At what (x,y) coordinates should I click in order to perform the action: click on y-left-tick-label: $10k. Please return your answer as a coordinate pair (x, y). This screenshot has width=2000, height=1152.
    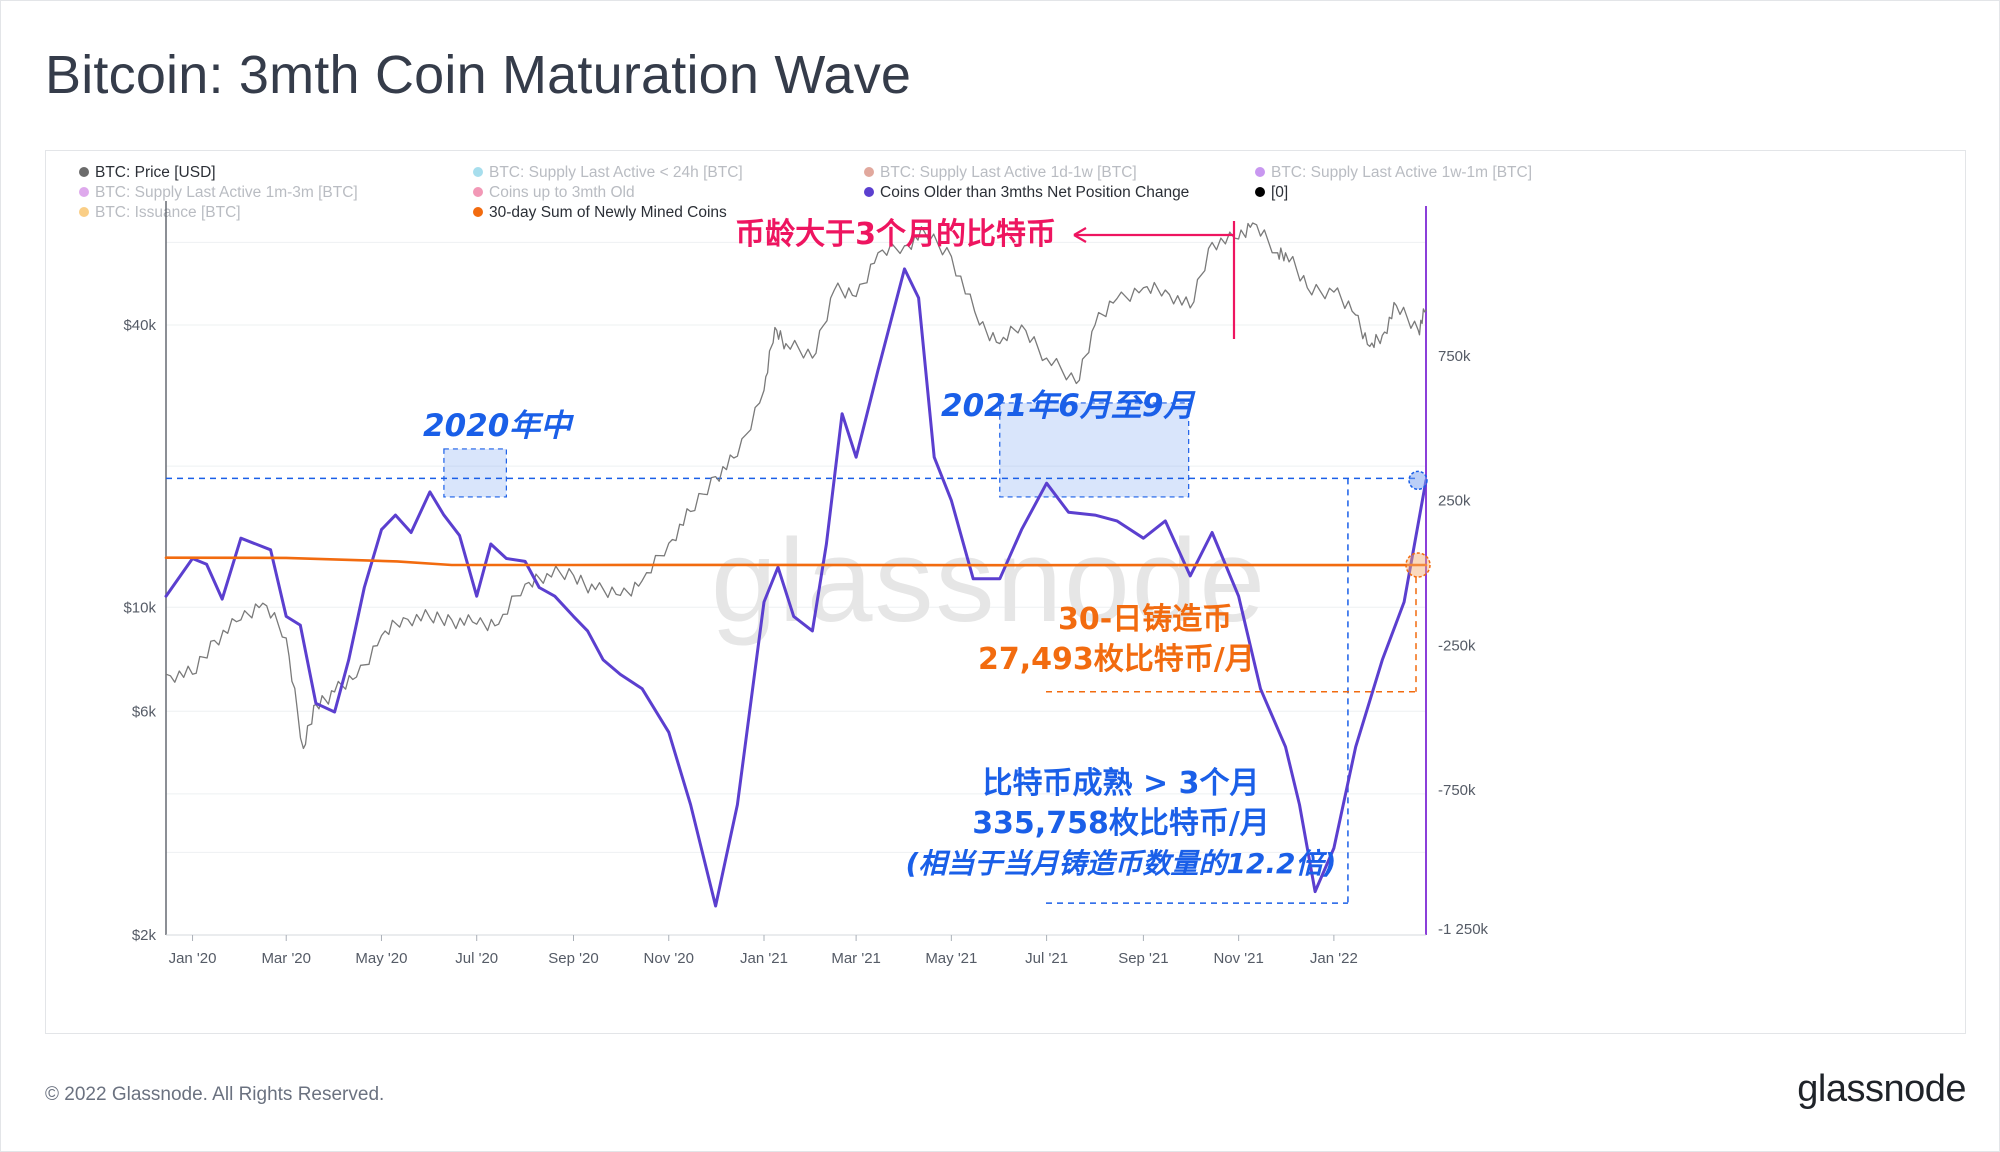
    Looking at the image, I should click on (139, 607).